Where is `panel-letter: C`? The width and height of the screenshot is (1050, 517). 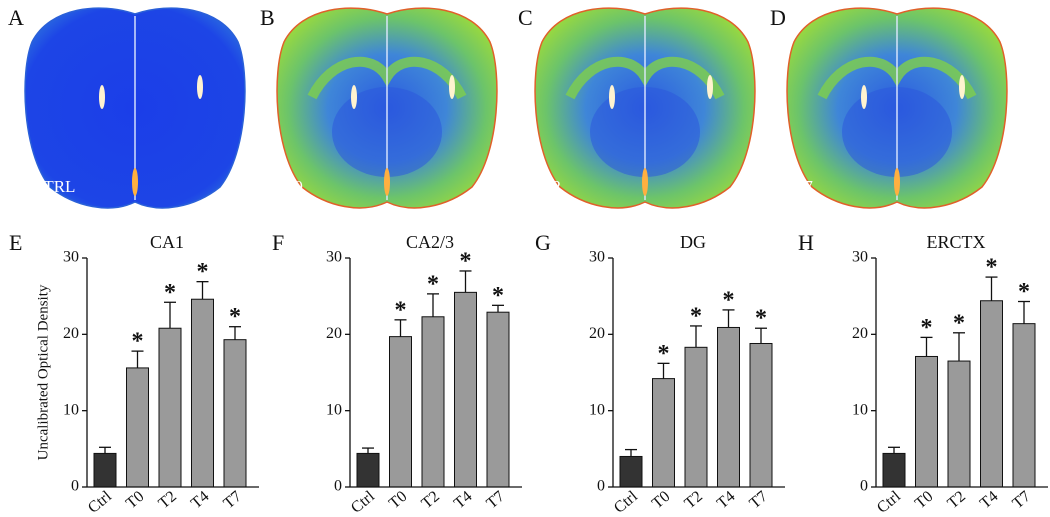
panel-letter: C is located at coordinates (525, 17).